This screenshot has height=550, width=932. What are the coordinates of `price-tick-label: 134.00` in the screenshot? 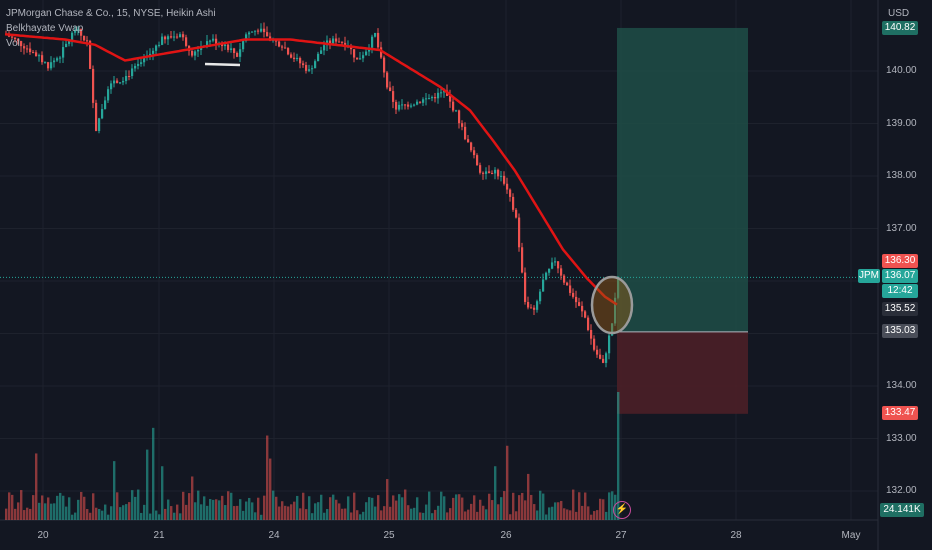 It's located at (901, 385).